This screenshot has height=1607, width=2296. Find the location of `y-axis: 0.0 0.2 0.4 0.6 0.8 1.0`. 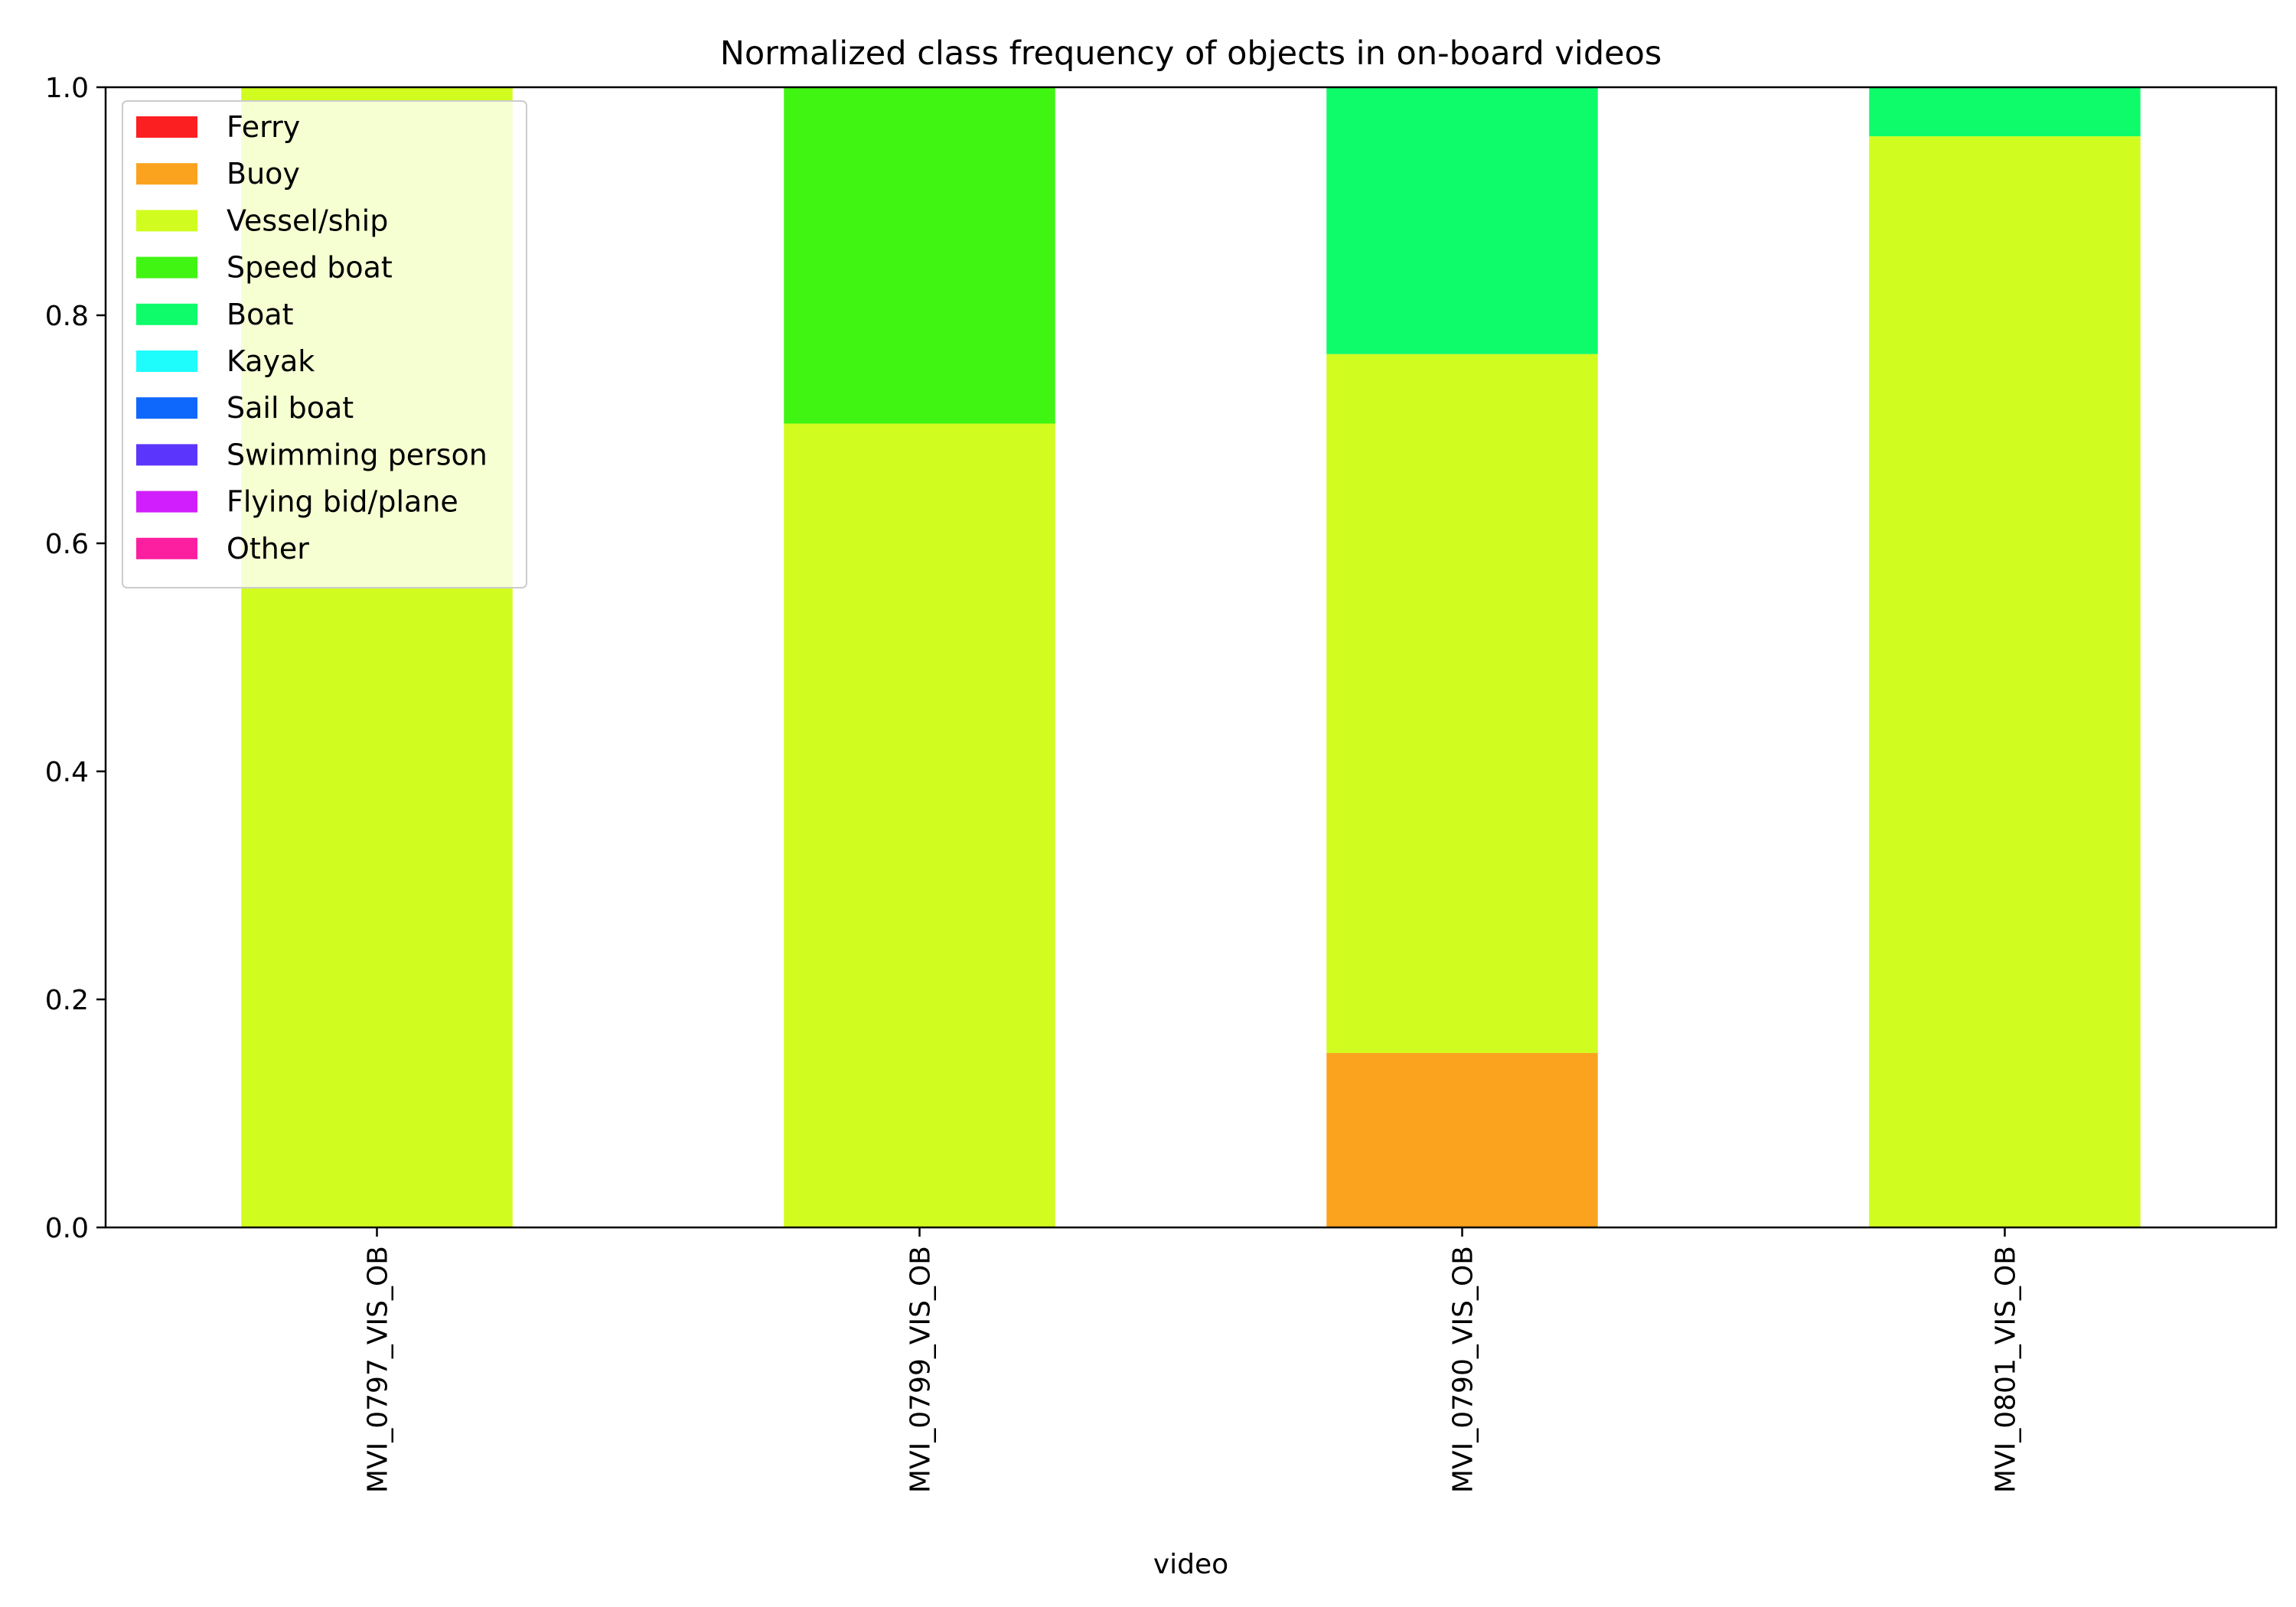

y-axis: 0.0 0.2 0.4 0.6 0.8 1.0 is located at coordinates (75, 658).